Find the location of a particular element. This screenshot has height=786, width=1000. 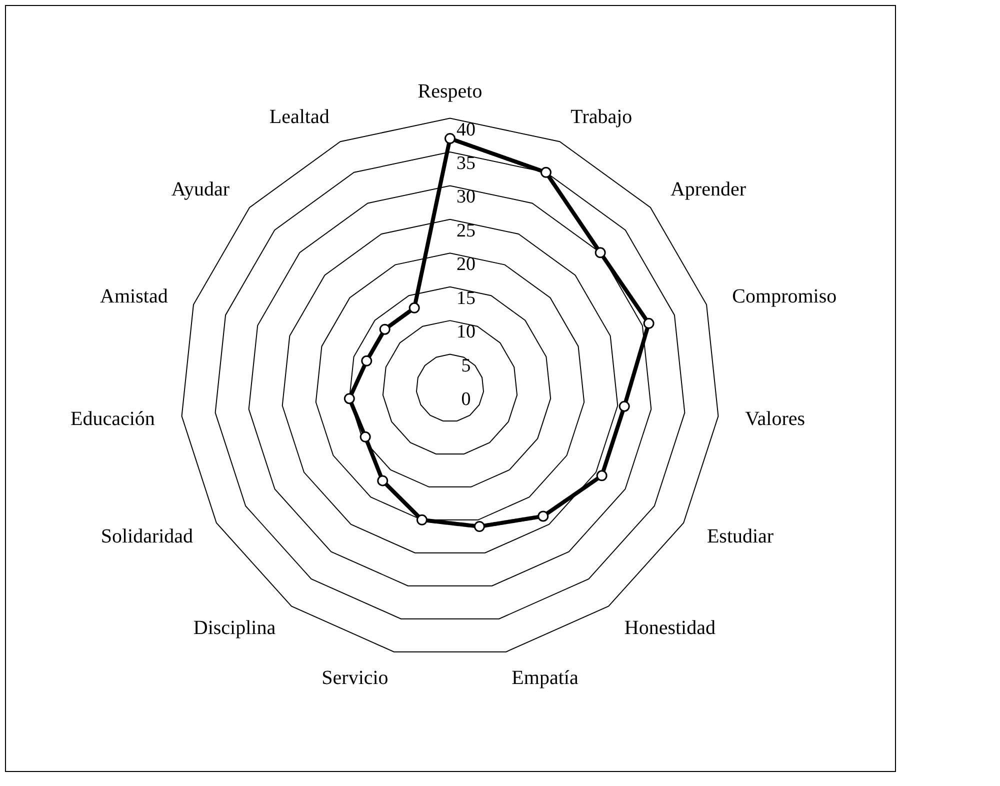

spoke-label: Servicio is located at coordinates (355, 678).